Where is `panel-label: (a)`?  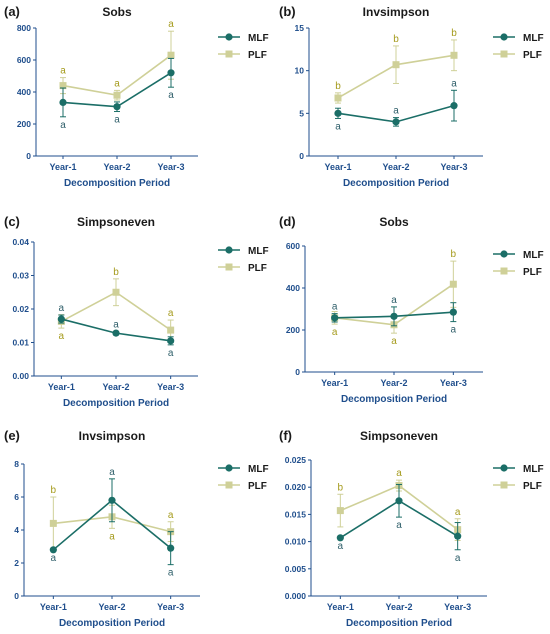 panel-label: (a) is located at coordinates (12, 11).